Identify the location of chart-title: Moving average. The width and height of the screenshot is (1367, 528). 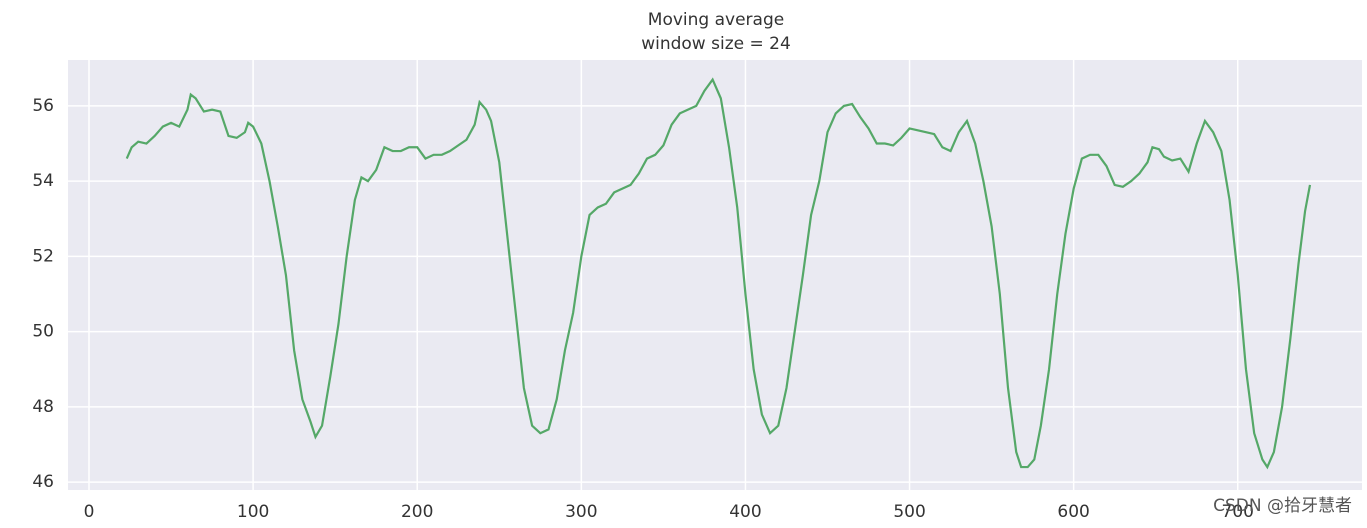
(716, 20).